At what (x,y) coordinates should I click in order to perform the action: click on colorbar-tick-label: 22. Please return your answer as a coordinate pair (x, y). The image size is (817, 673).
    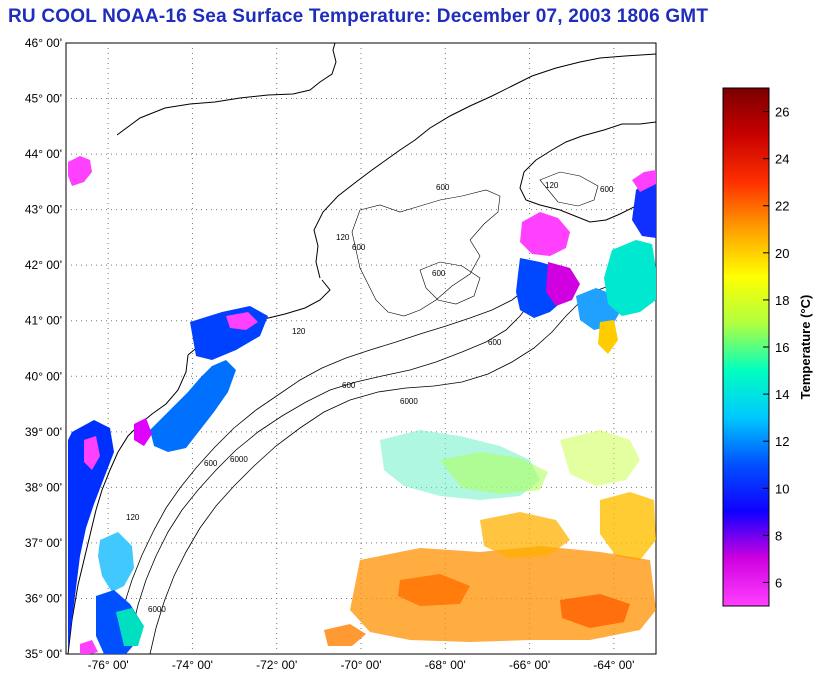
    Looking at the image, I should click on (782, 206).